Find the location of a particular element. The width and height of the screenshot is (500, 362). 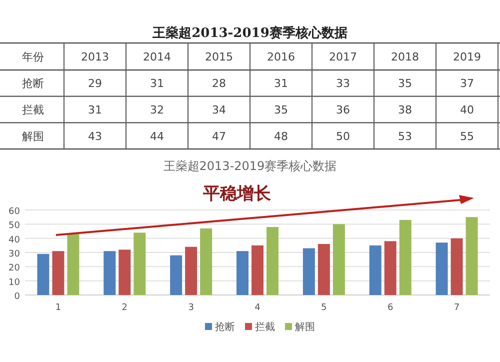

legend-label: 抢断 is located at coordinates (225, 327).